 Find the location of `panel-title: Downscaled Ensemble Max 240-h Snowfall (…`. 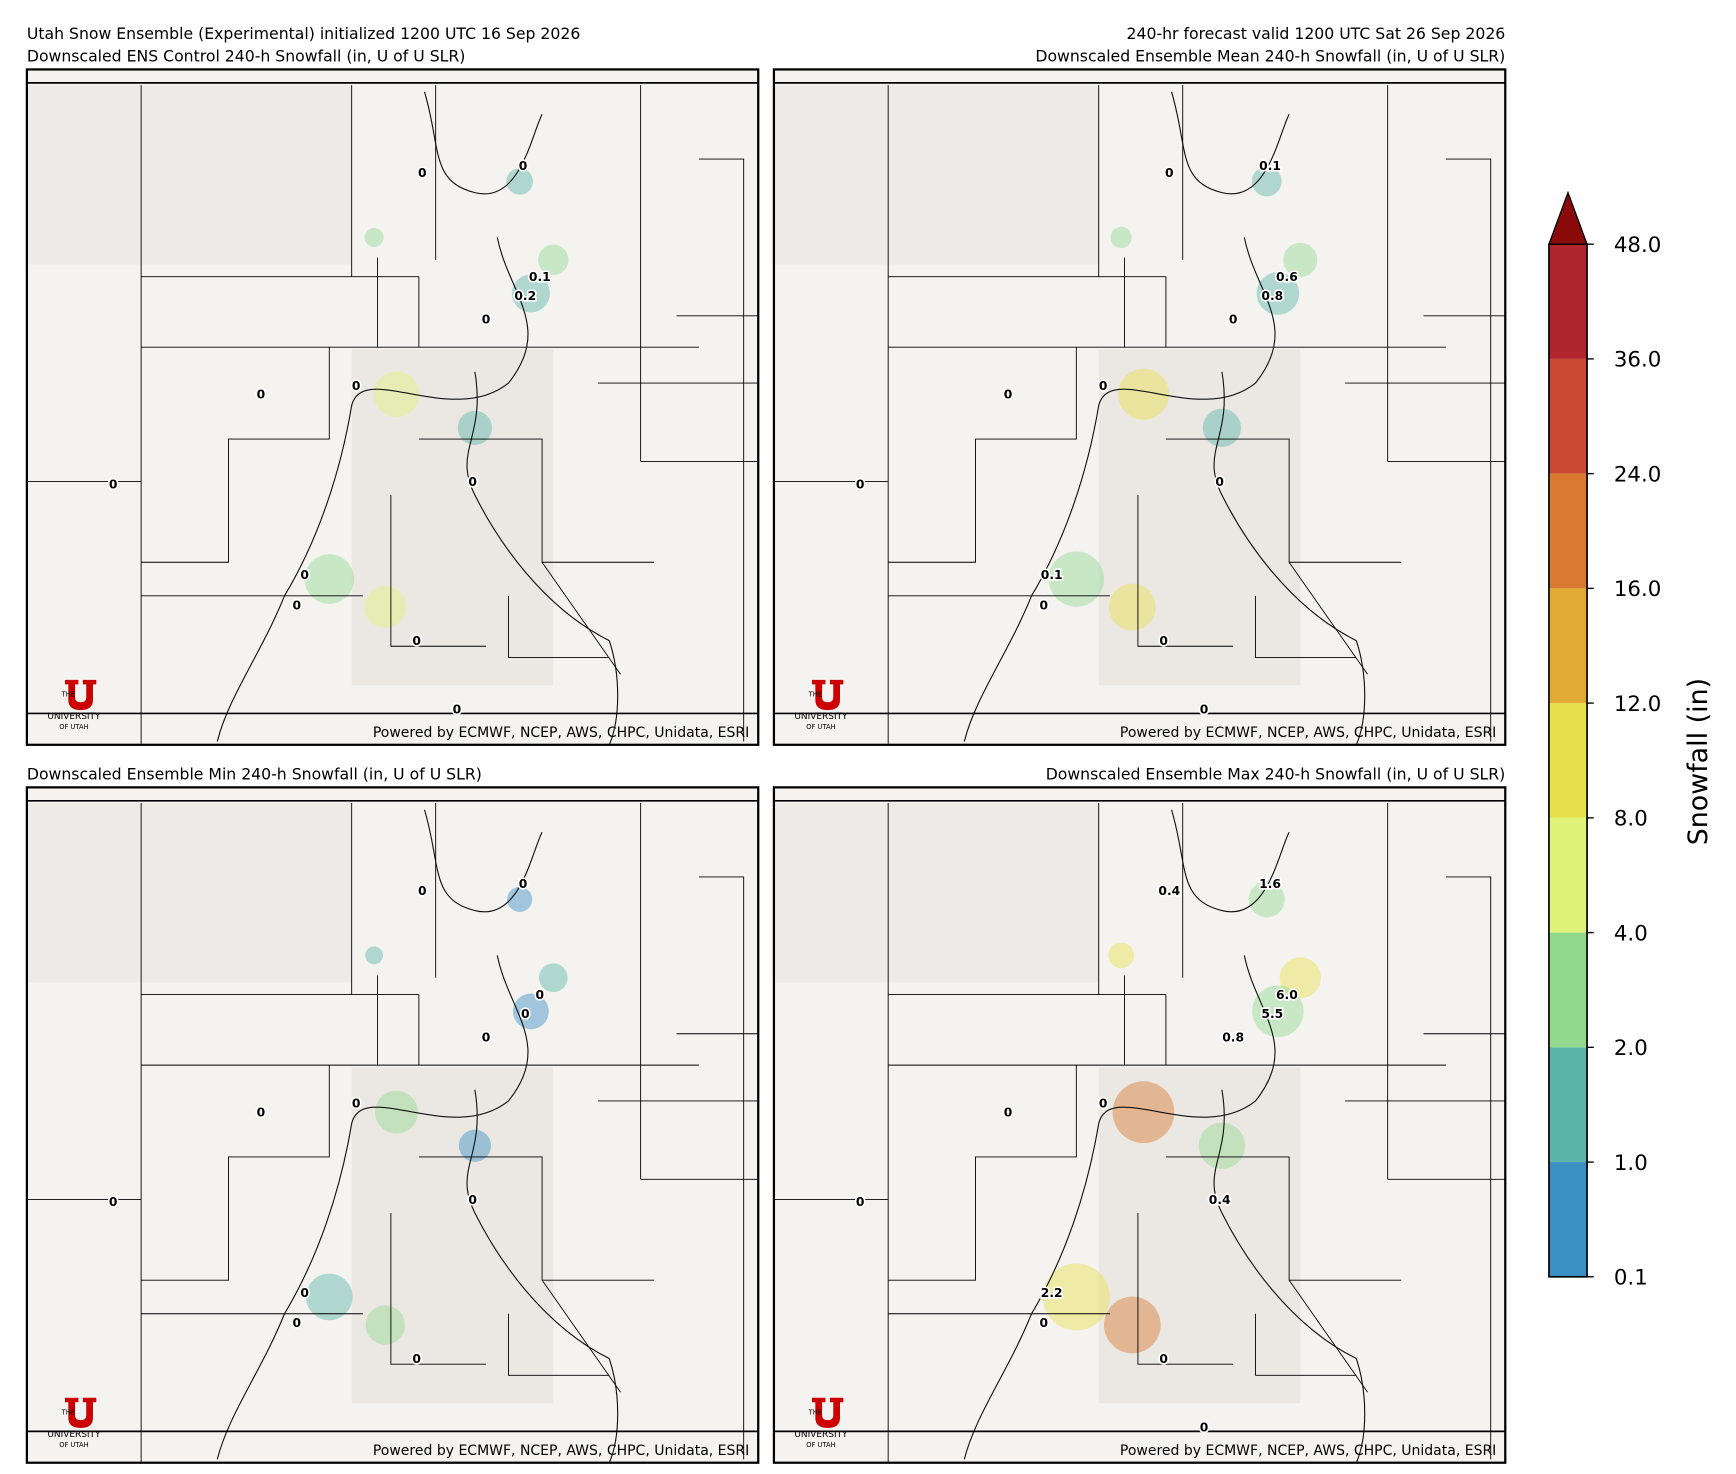

panel-title: Downscaled Ensemble Max 240-h Snowfall (… is located at coordinates (1276, 774).